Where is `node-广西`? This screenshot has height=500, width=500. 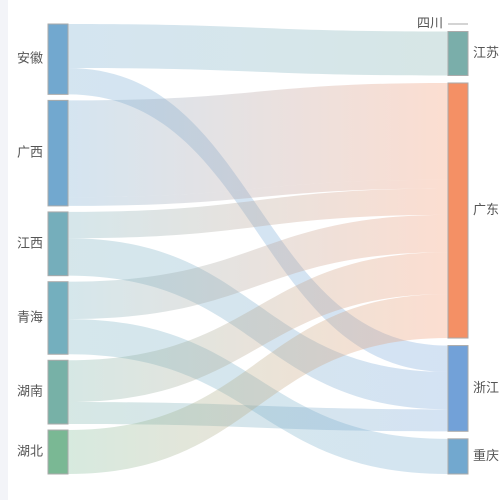
node-广西 is located at coordinates (58, 153).